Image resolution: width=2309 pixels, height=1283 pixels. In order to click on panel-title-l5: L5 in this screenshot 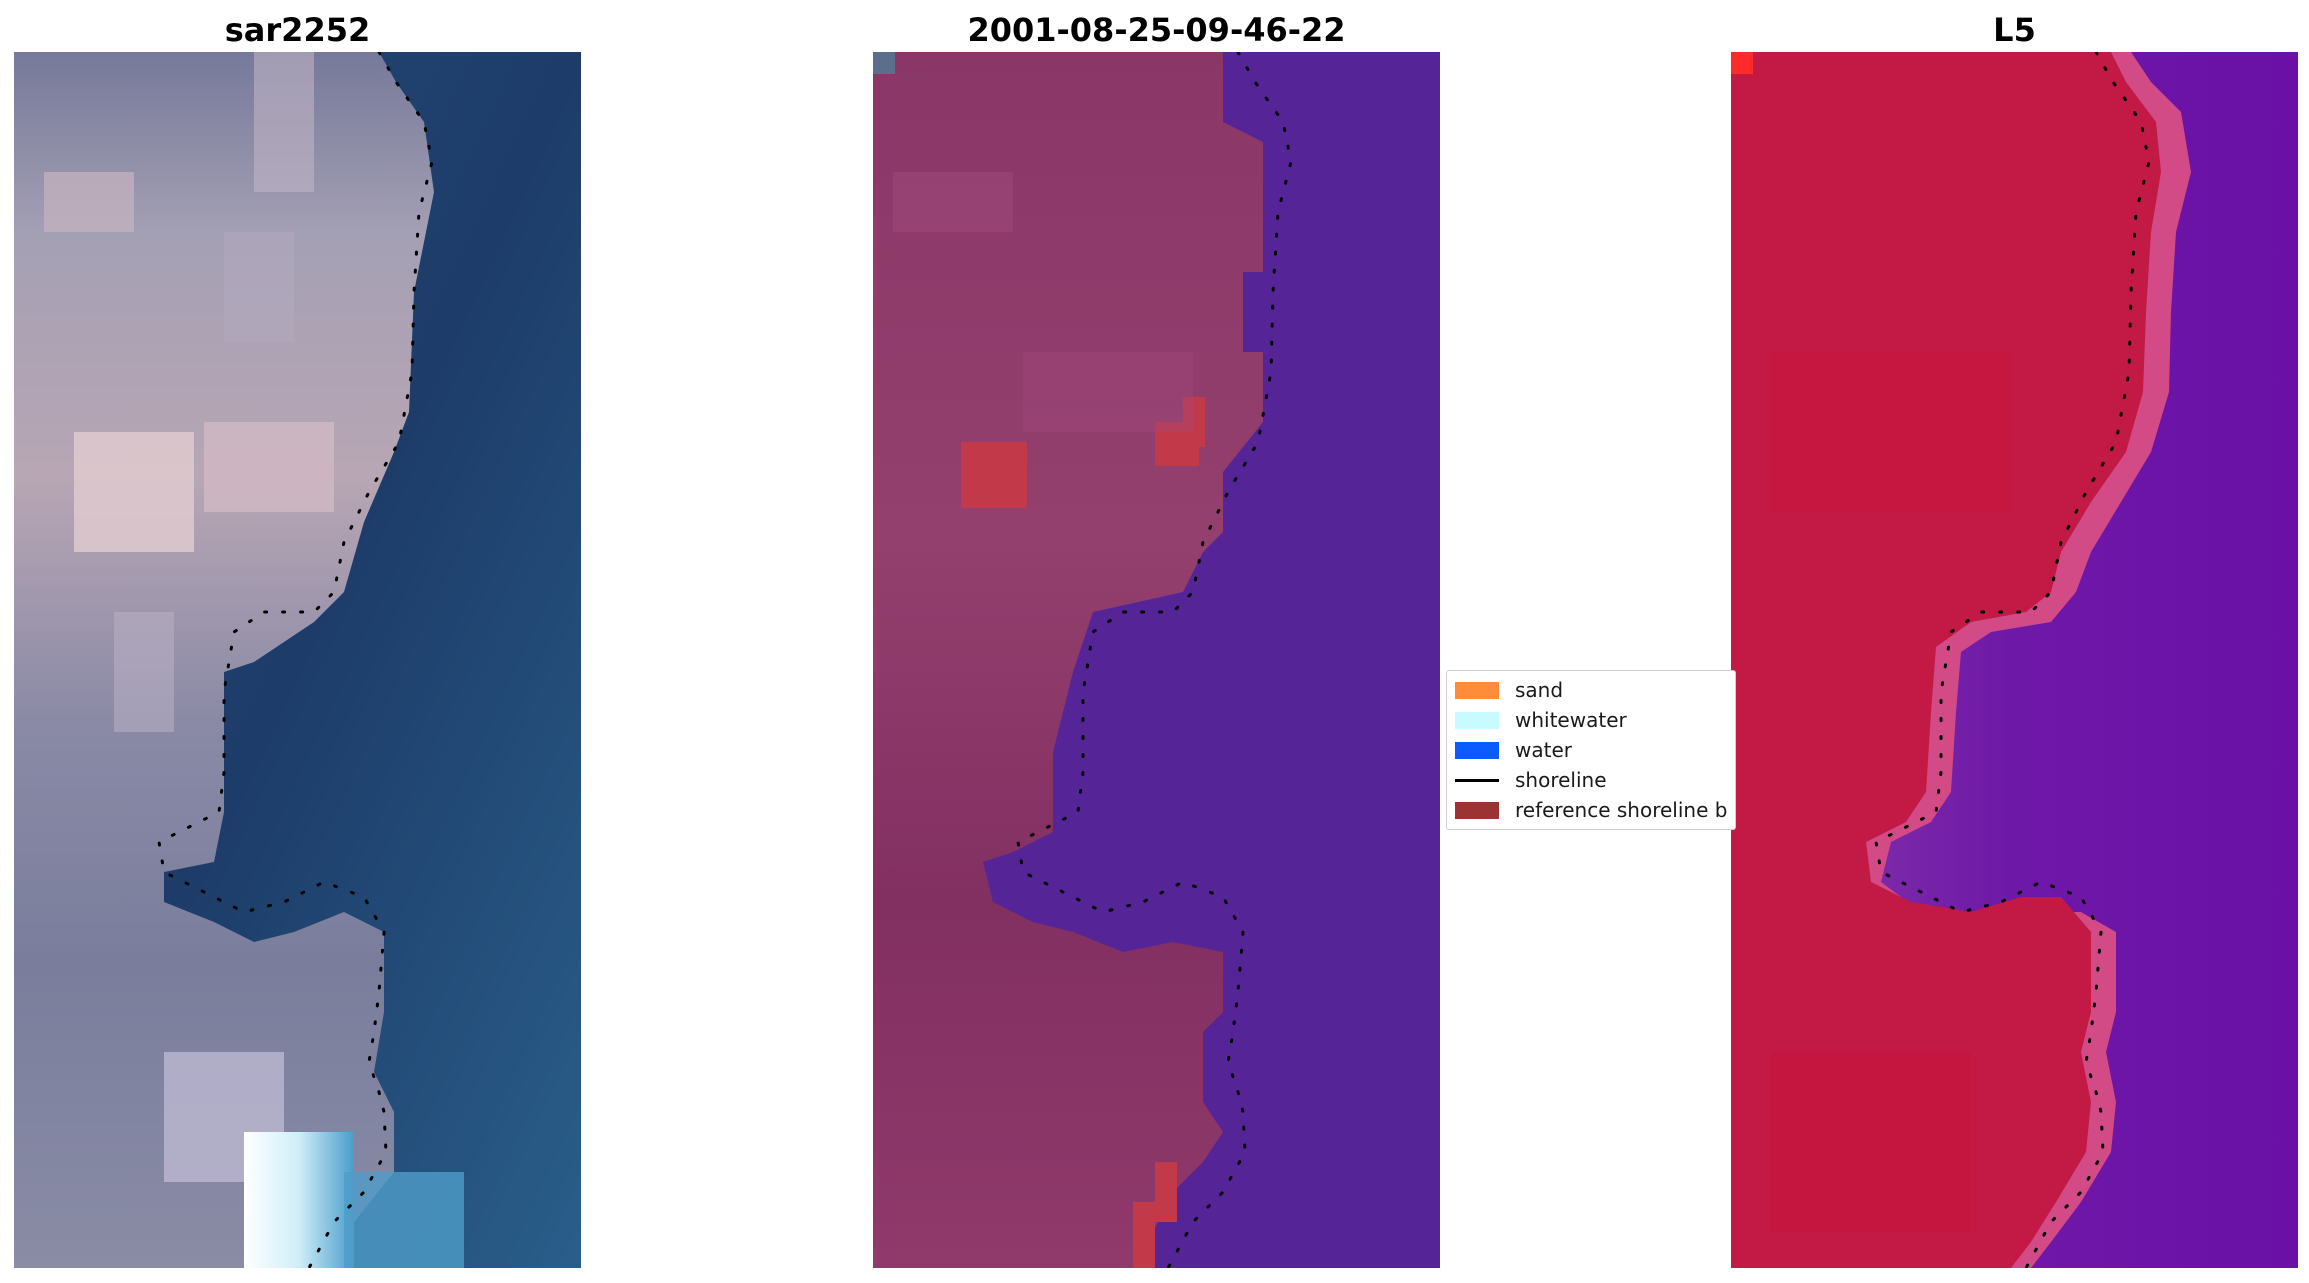, I will do `click(2014, 30)`.